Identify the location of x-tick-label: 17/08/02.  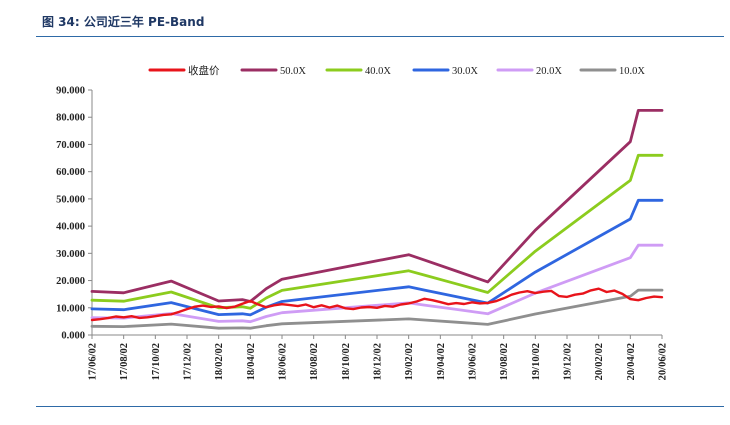
(124, 361).